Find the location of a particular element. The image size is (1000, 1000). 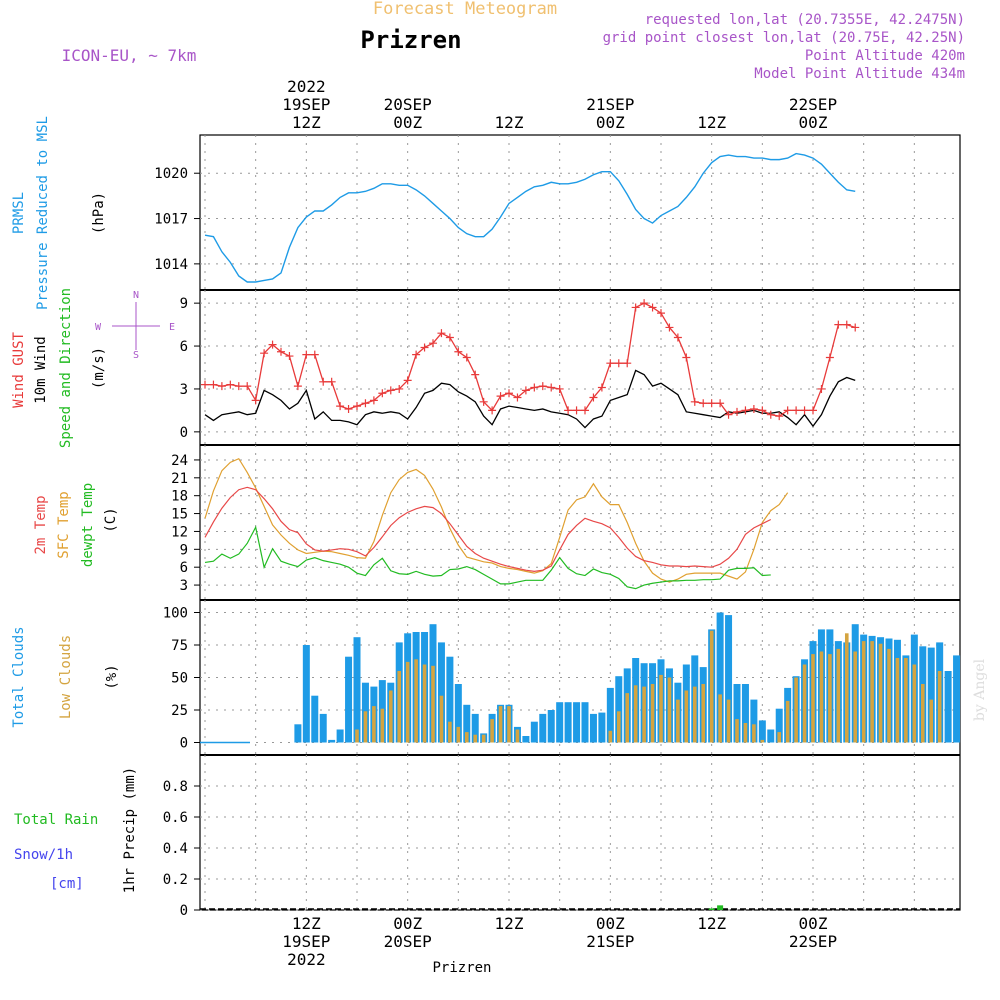

y-tick-label: 0.8 is located at coordinates (175, 787).